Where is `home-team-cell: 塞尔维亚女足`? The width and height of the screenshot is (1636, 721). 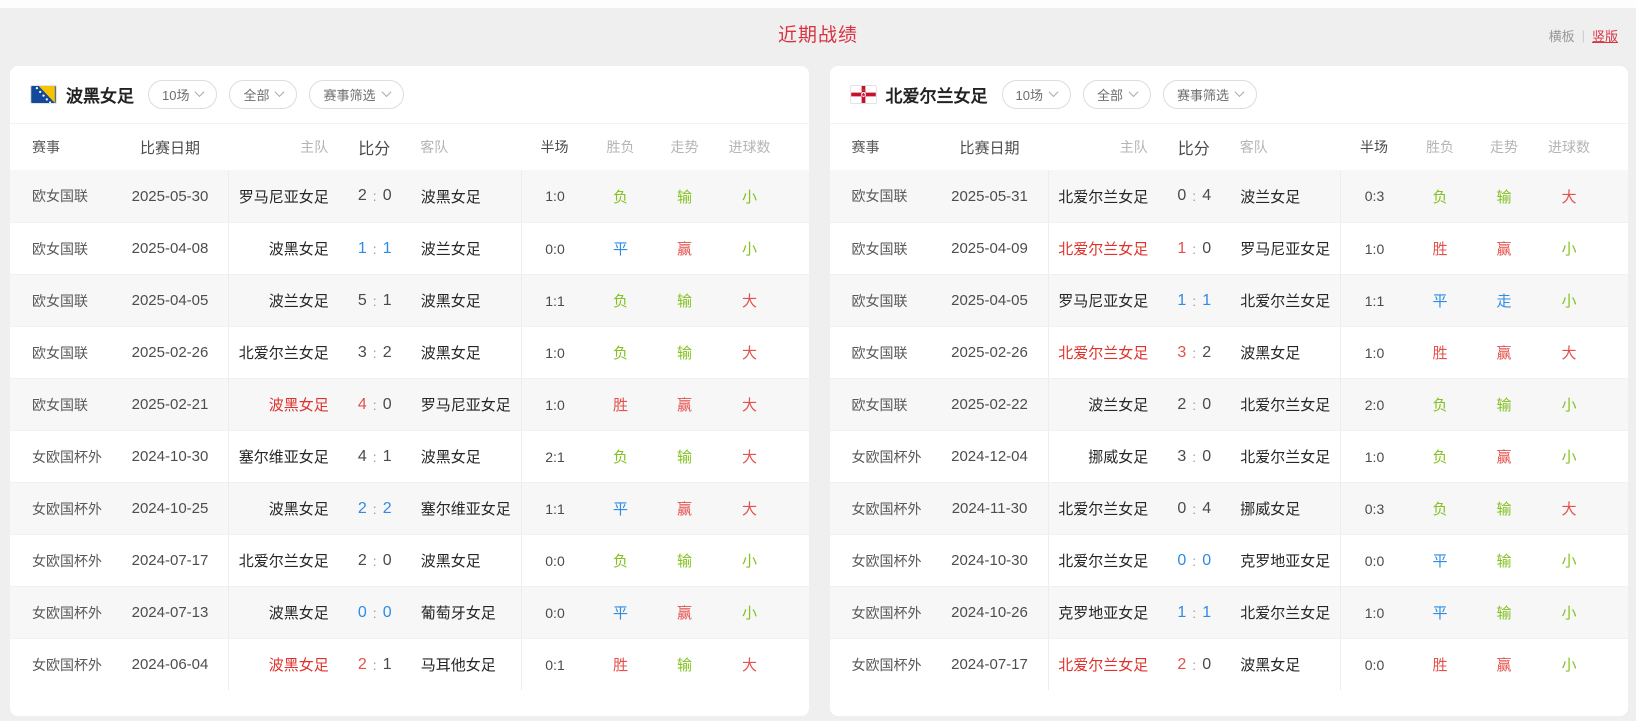
home-team-cell: 塞尔维亚女足 is located at coordinates (278, 456).